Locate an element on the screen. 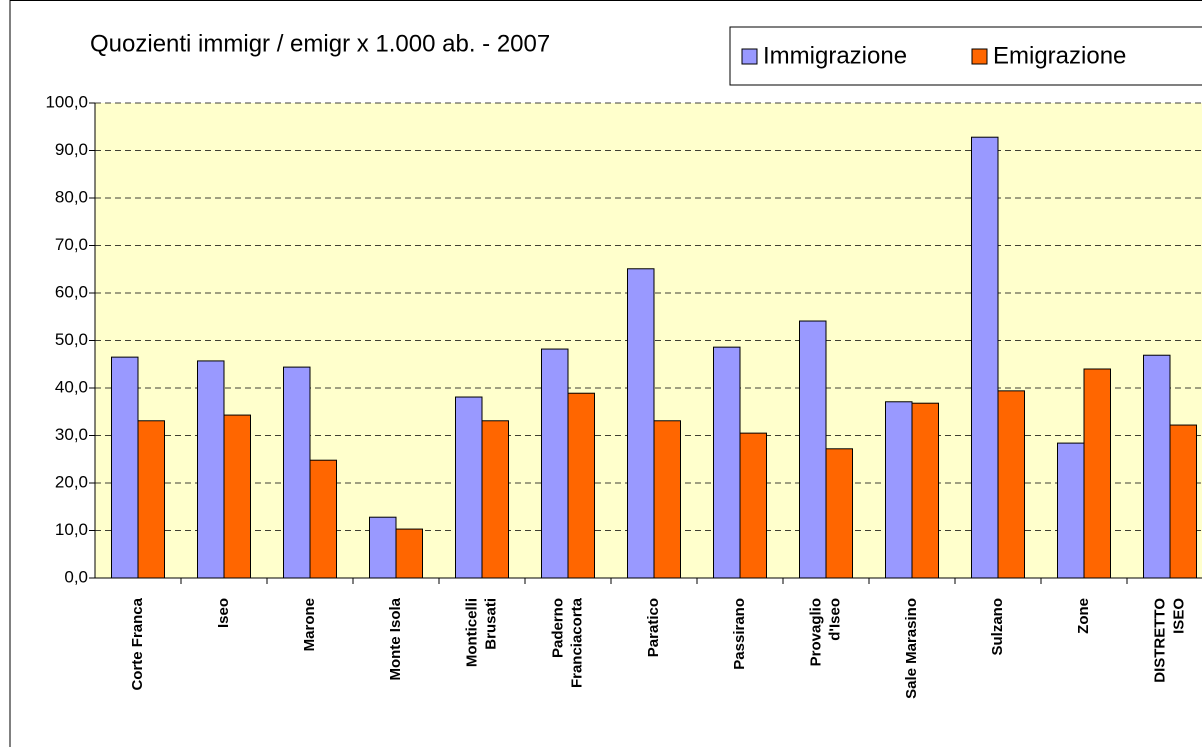  y-tick-label: 10,0 is located at coordinates (71, 529).